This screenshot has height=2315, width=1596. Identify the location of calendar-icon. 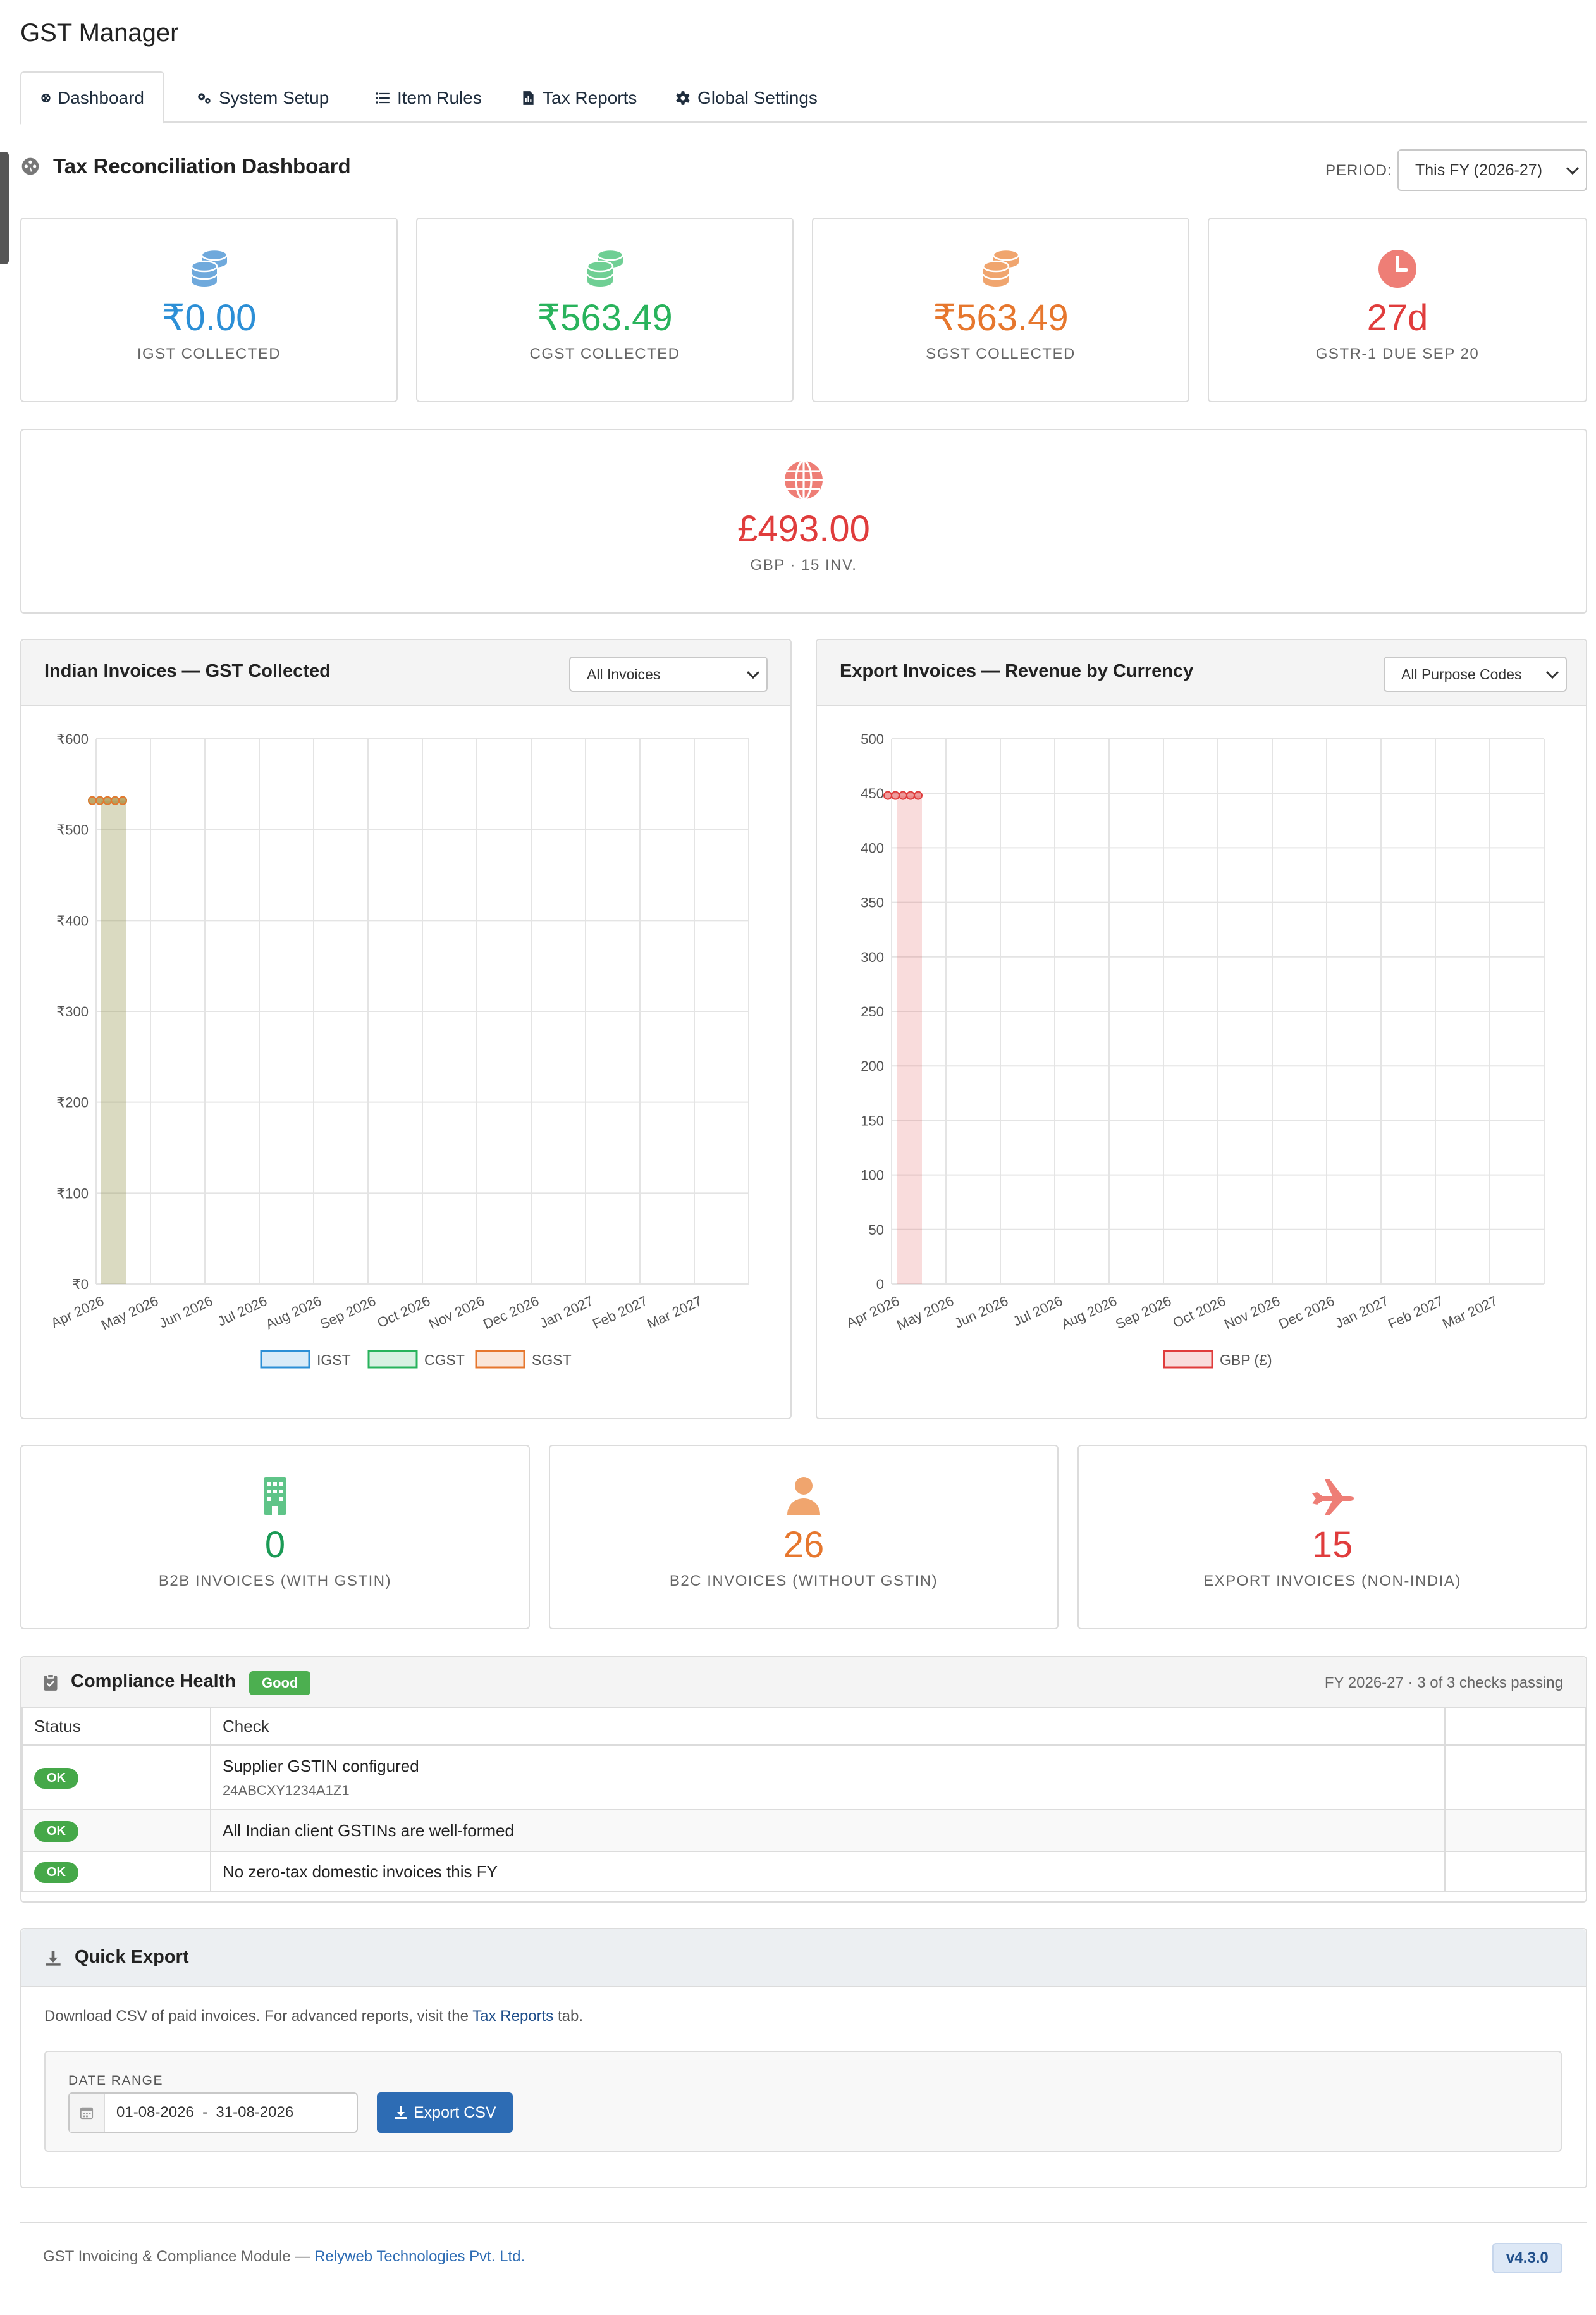
(87, 2113).